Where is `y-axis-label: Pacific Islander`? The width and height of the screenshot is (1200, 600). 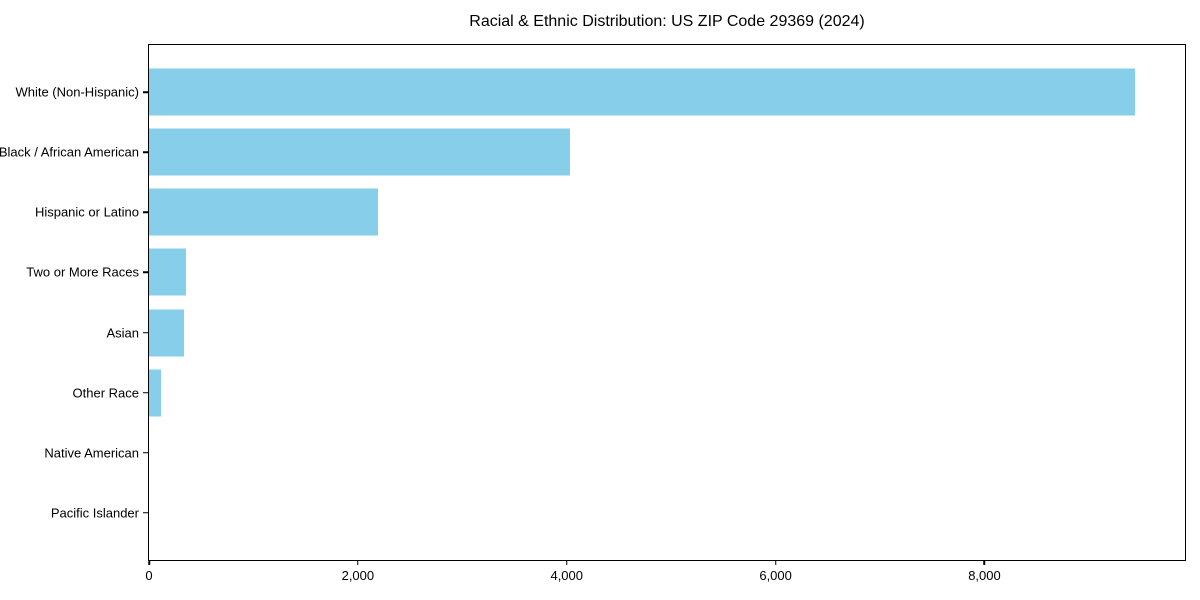
y-axis-label: Pacific Islander is located at coordinates (94, 513).